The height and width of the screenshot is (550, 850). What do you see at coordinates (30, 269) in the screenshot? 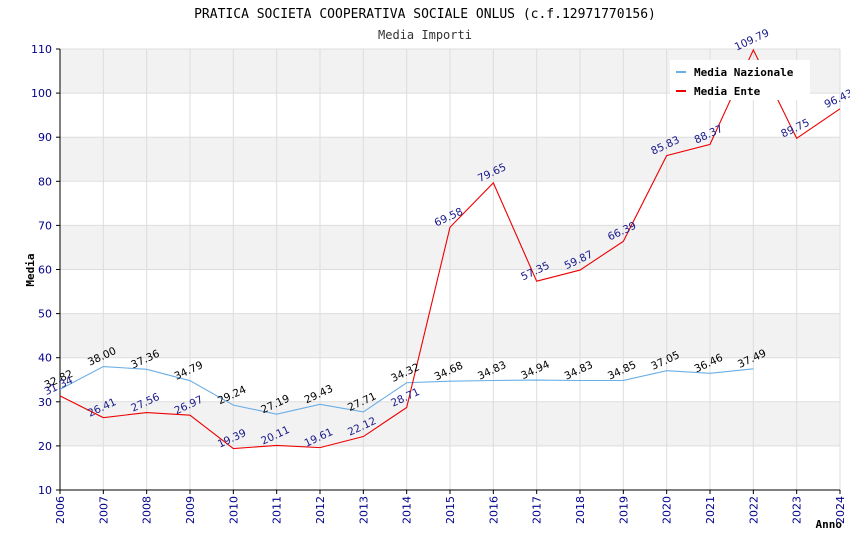
I see `y-axis-label: Media` at bounding box center [30, 269].